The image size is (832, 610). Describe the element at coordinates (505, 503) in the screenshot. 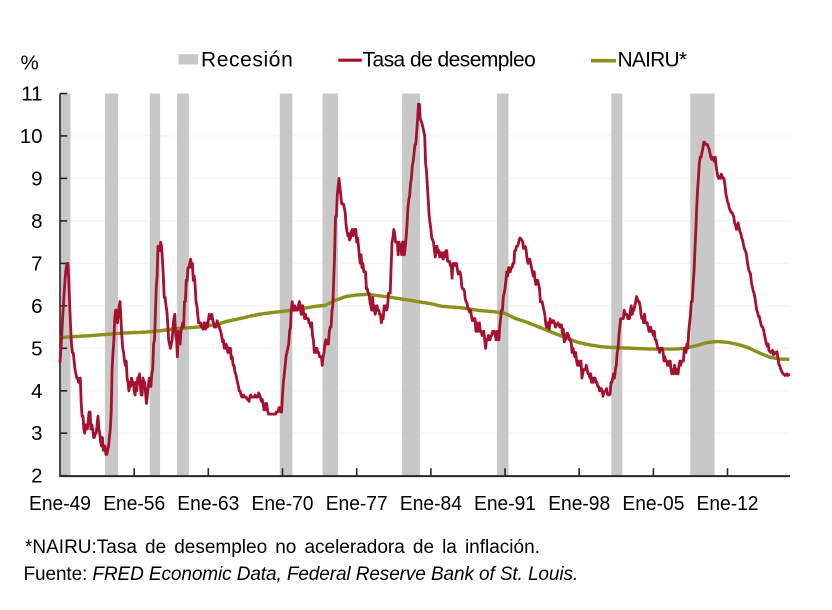

I see `svg-text: Ene-91` at that location.